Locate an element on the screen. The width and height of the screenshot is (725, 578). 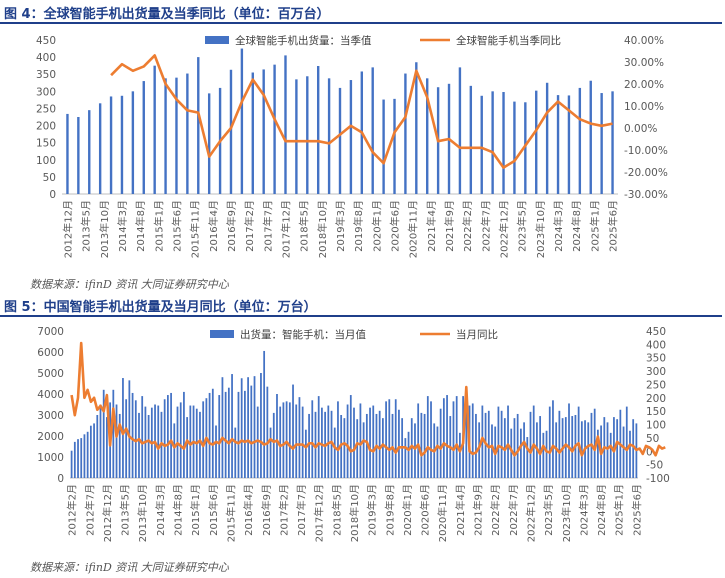
legend-line-label: 当月同比 is located at coordinates (477, 334).